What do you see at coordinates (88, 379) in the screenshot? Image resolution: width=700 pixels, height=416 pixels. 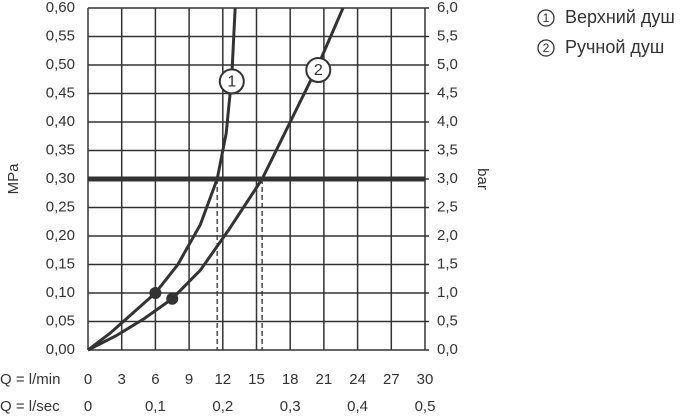 I see `x-tick-label: 0` at bounding box center [88, 379].